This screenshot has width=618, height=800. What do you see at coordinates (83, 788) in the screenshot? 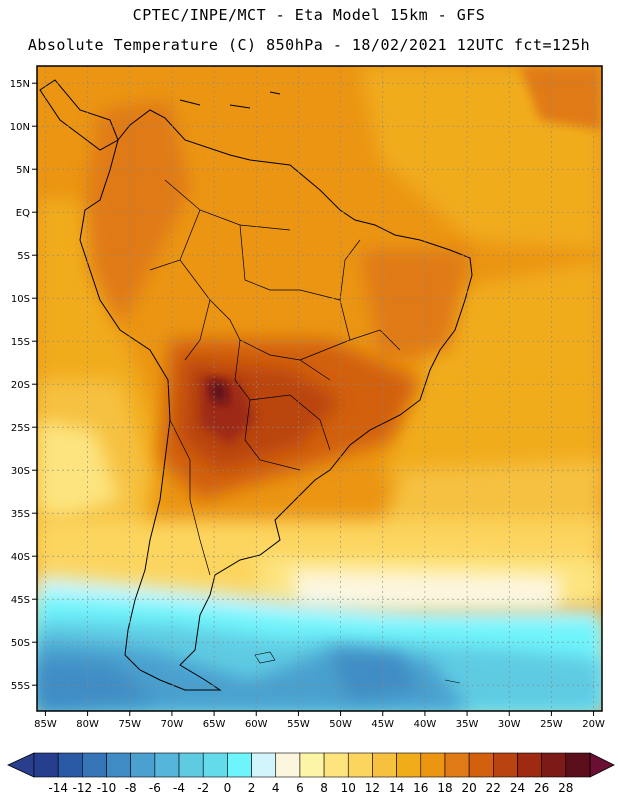
I see `colorbar-label: -12` at bounding box center [83, 788].